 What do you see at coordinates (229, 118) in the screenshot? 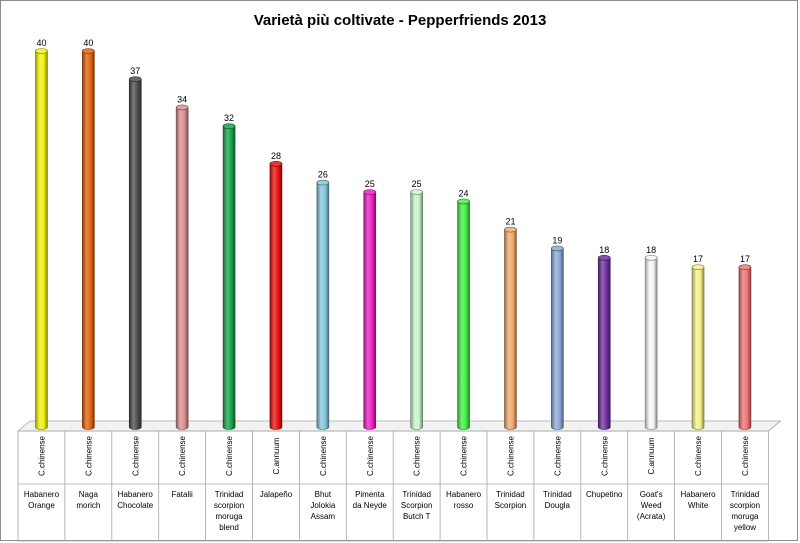
I see `data-label: 32` at bounding box center [229, 118].